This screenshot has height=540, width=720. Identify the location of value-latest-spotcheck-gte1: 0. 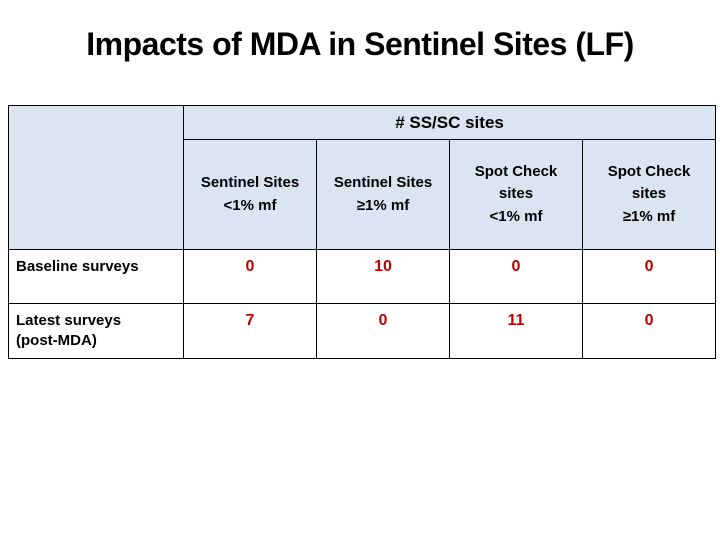
(649, 331).